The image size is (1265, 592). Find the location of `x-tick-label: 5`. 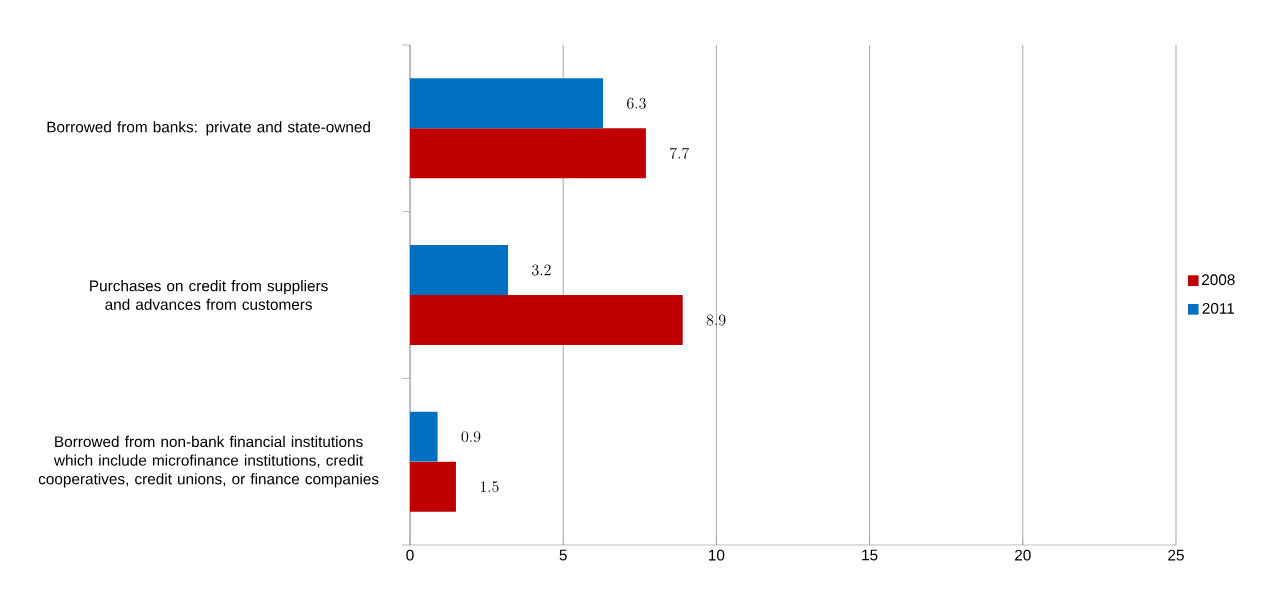

x-tick-label: 5 is located at coordinates (563, 555).